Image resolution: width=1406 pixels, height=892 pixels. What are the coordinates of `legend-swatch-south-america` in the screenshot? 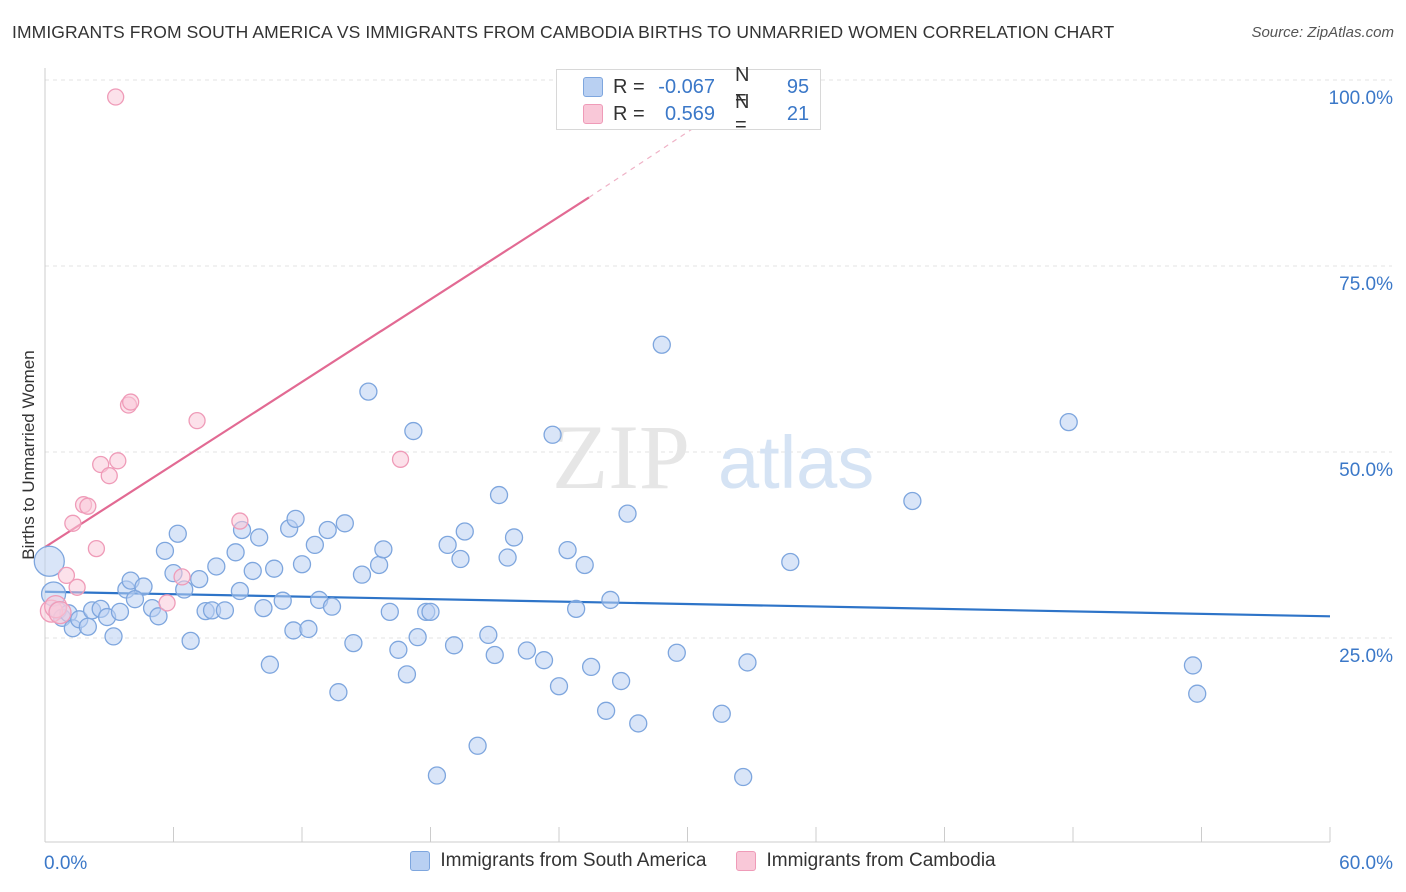 It's located at (420, 861).